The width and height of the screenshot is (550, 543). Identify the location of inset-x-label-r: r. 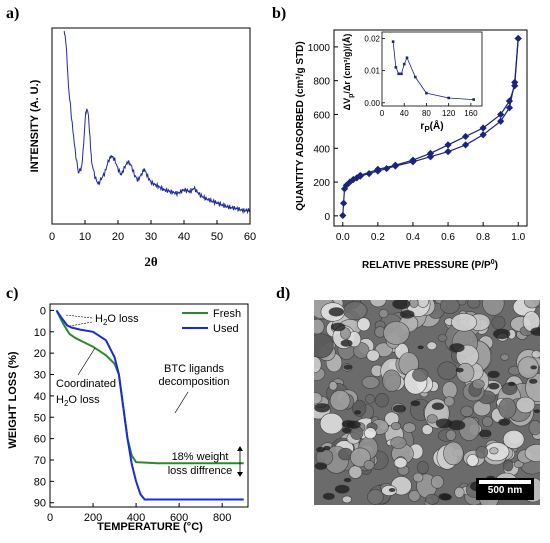
(422, 126).